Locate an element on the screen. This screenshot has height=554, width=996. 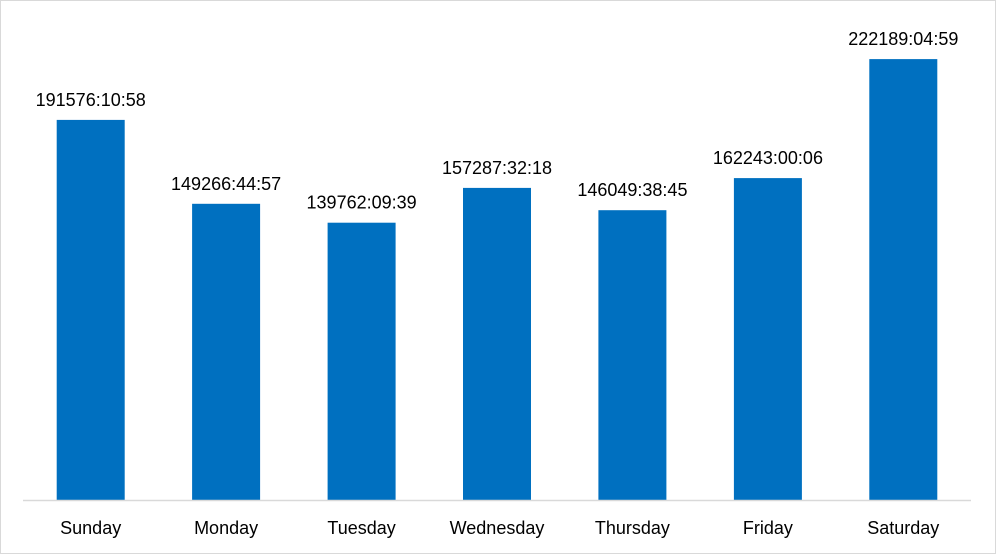
x-tick-label-thursday: Thursday is located at coordinates (632, 528).